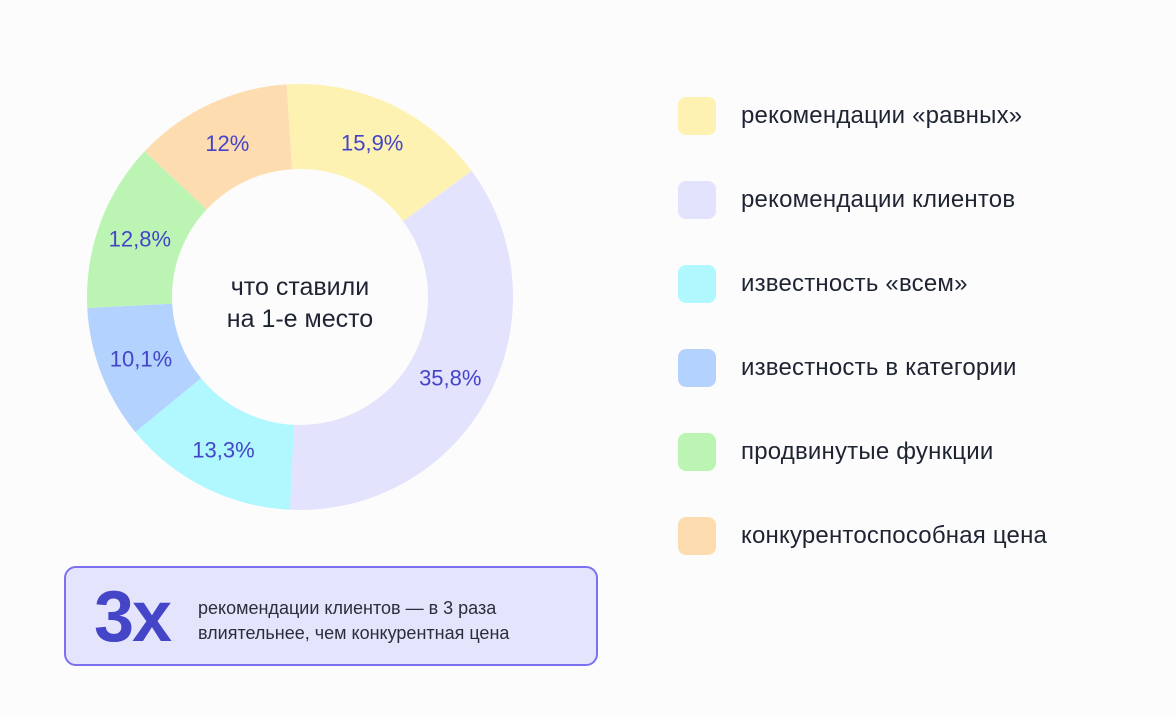  What do you see at coordinates (372, 143) in the screenshot?
I see `slice-value-label: 15,9%` at bounding box center [372, 143].